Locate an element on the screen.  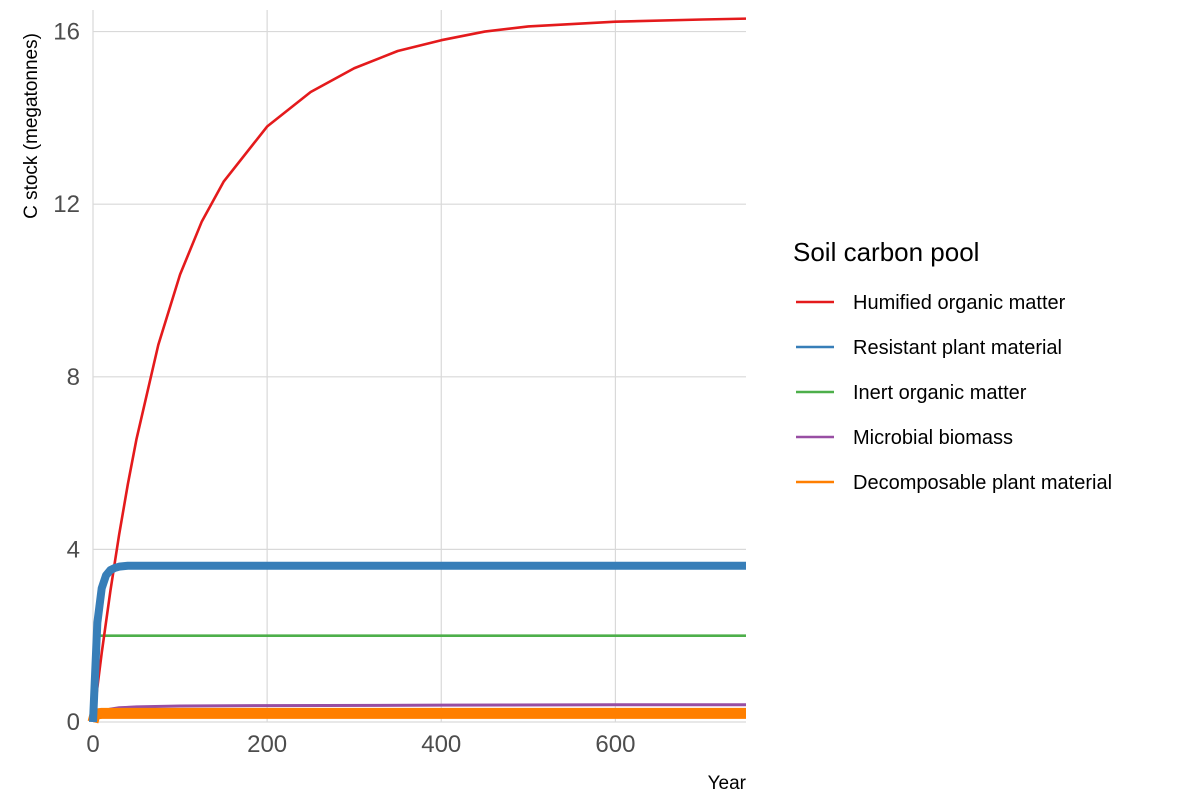
legend-label: Decomposable plant material is located at coordinates (982, 483).